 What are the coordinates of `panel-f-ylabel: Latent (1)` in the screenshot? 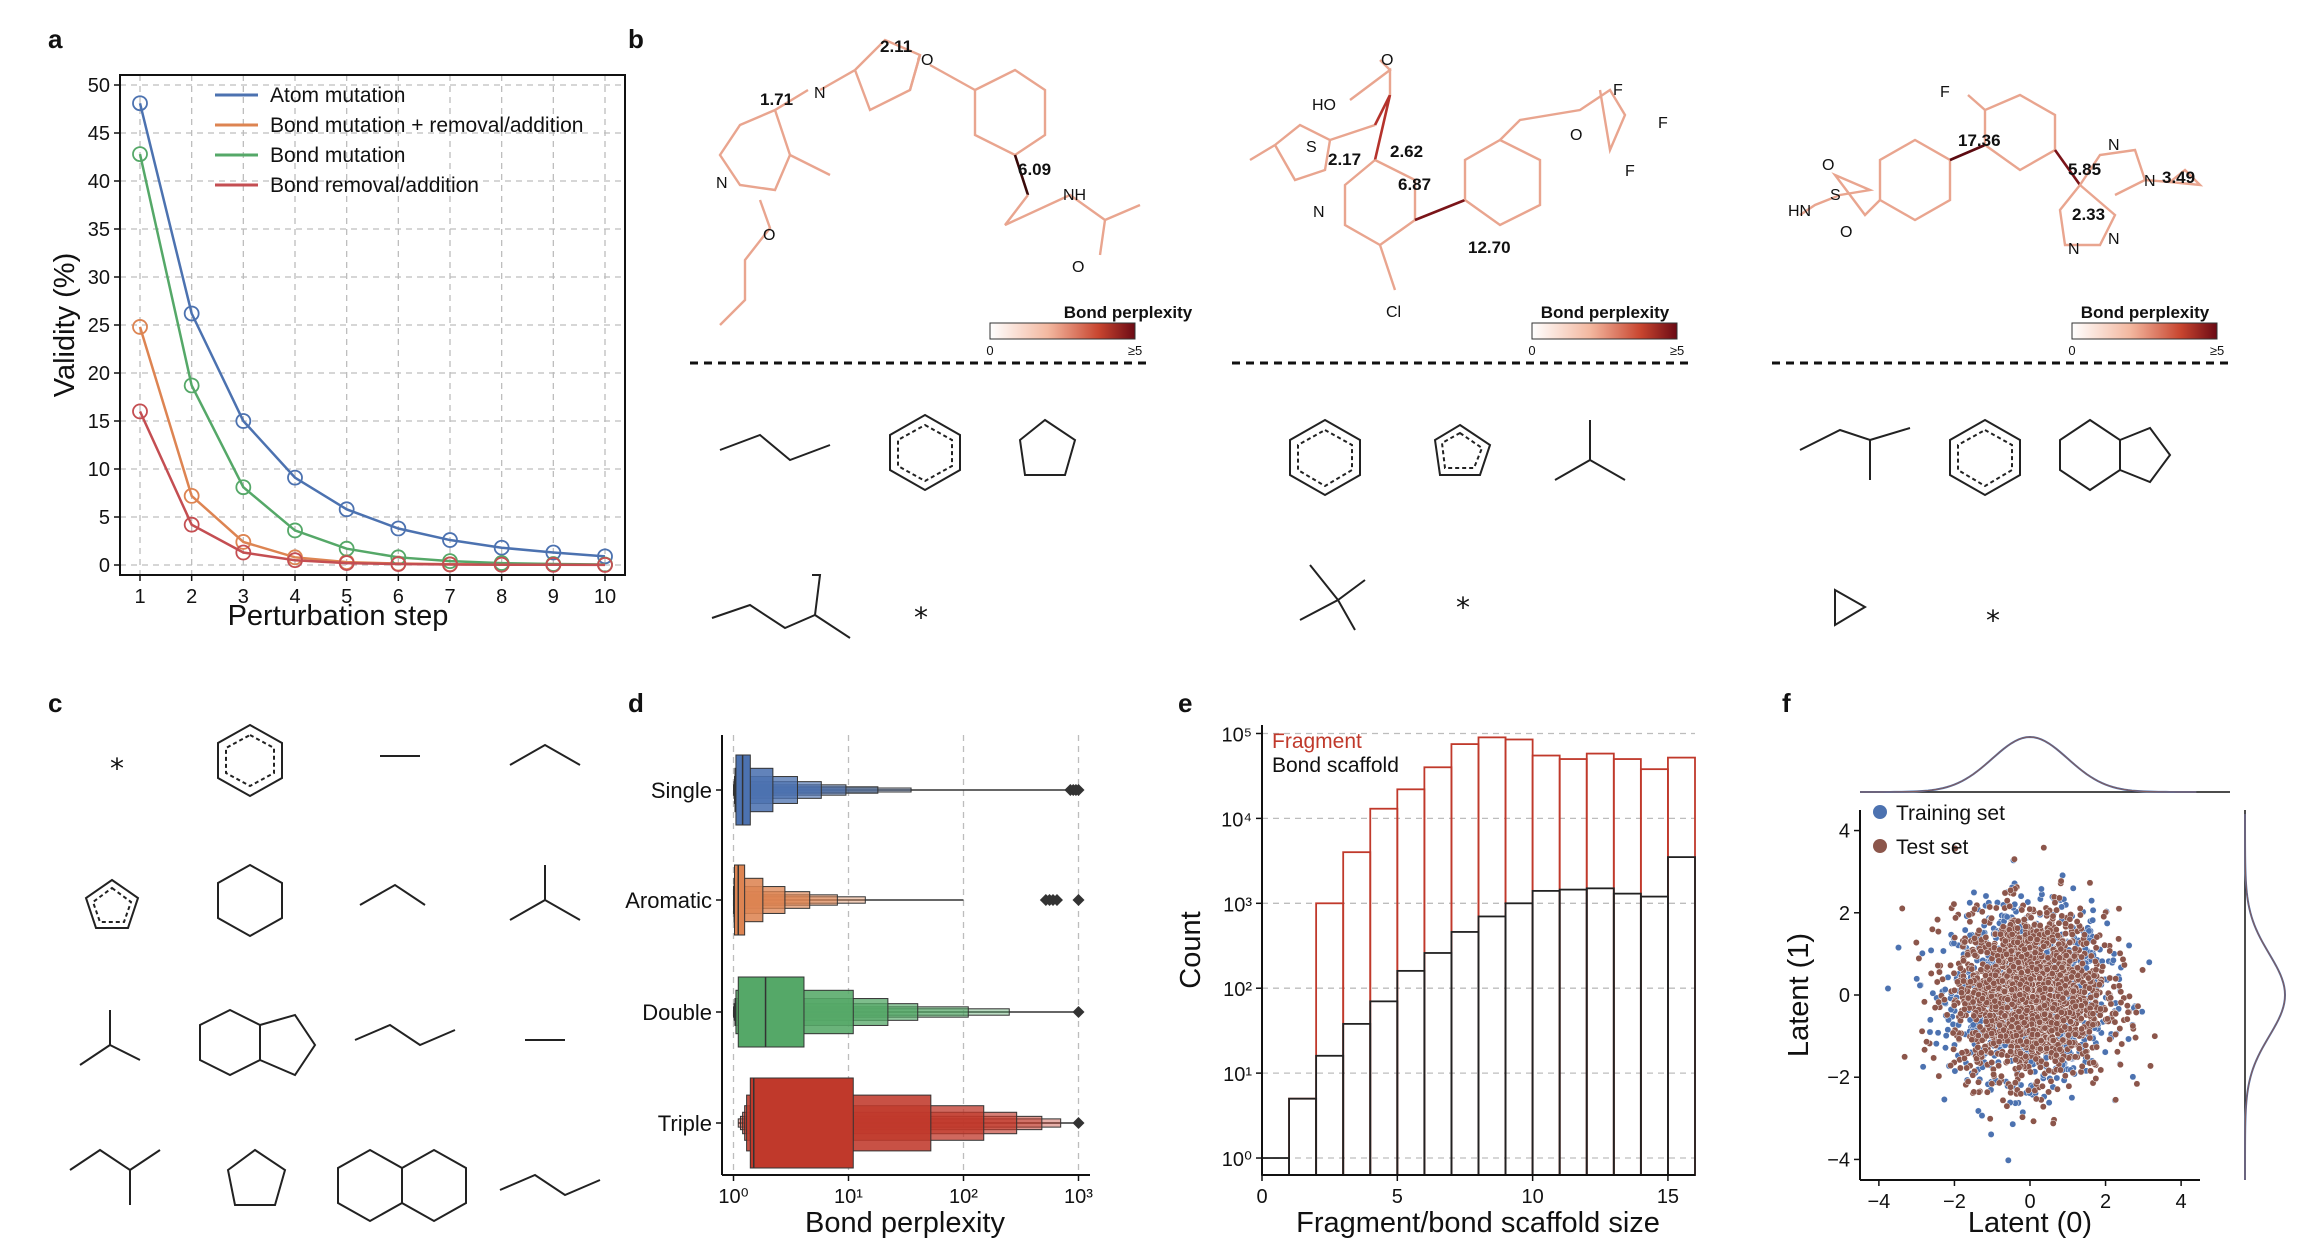 It's located at (1799, 995).